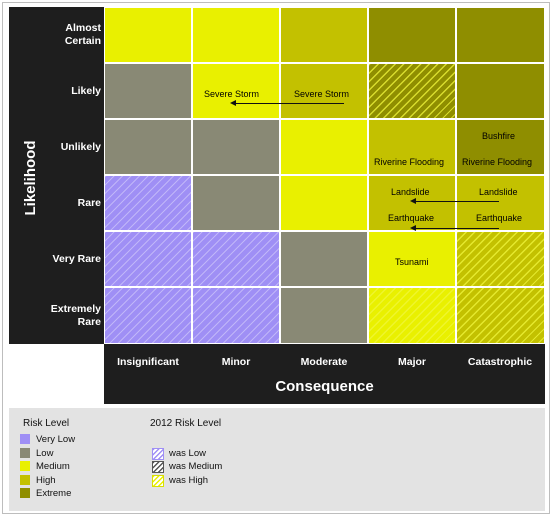  I want to click on arrow-landslide, so click(456, 201).